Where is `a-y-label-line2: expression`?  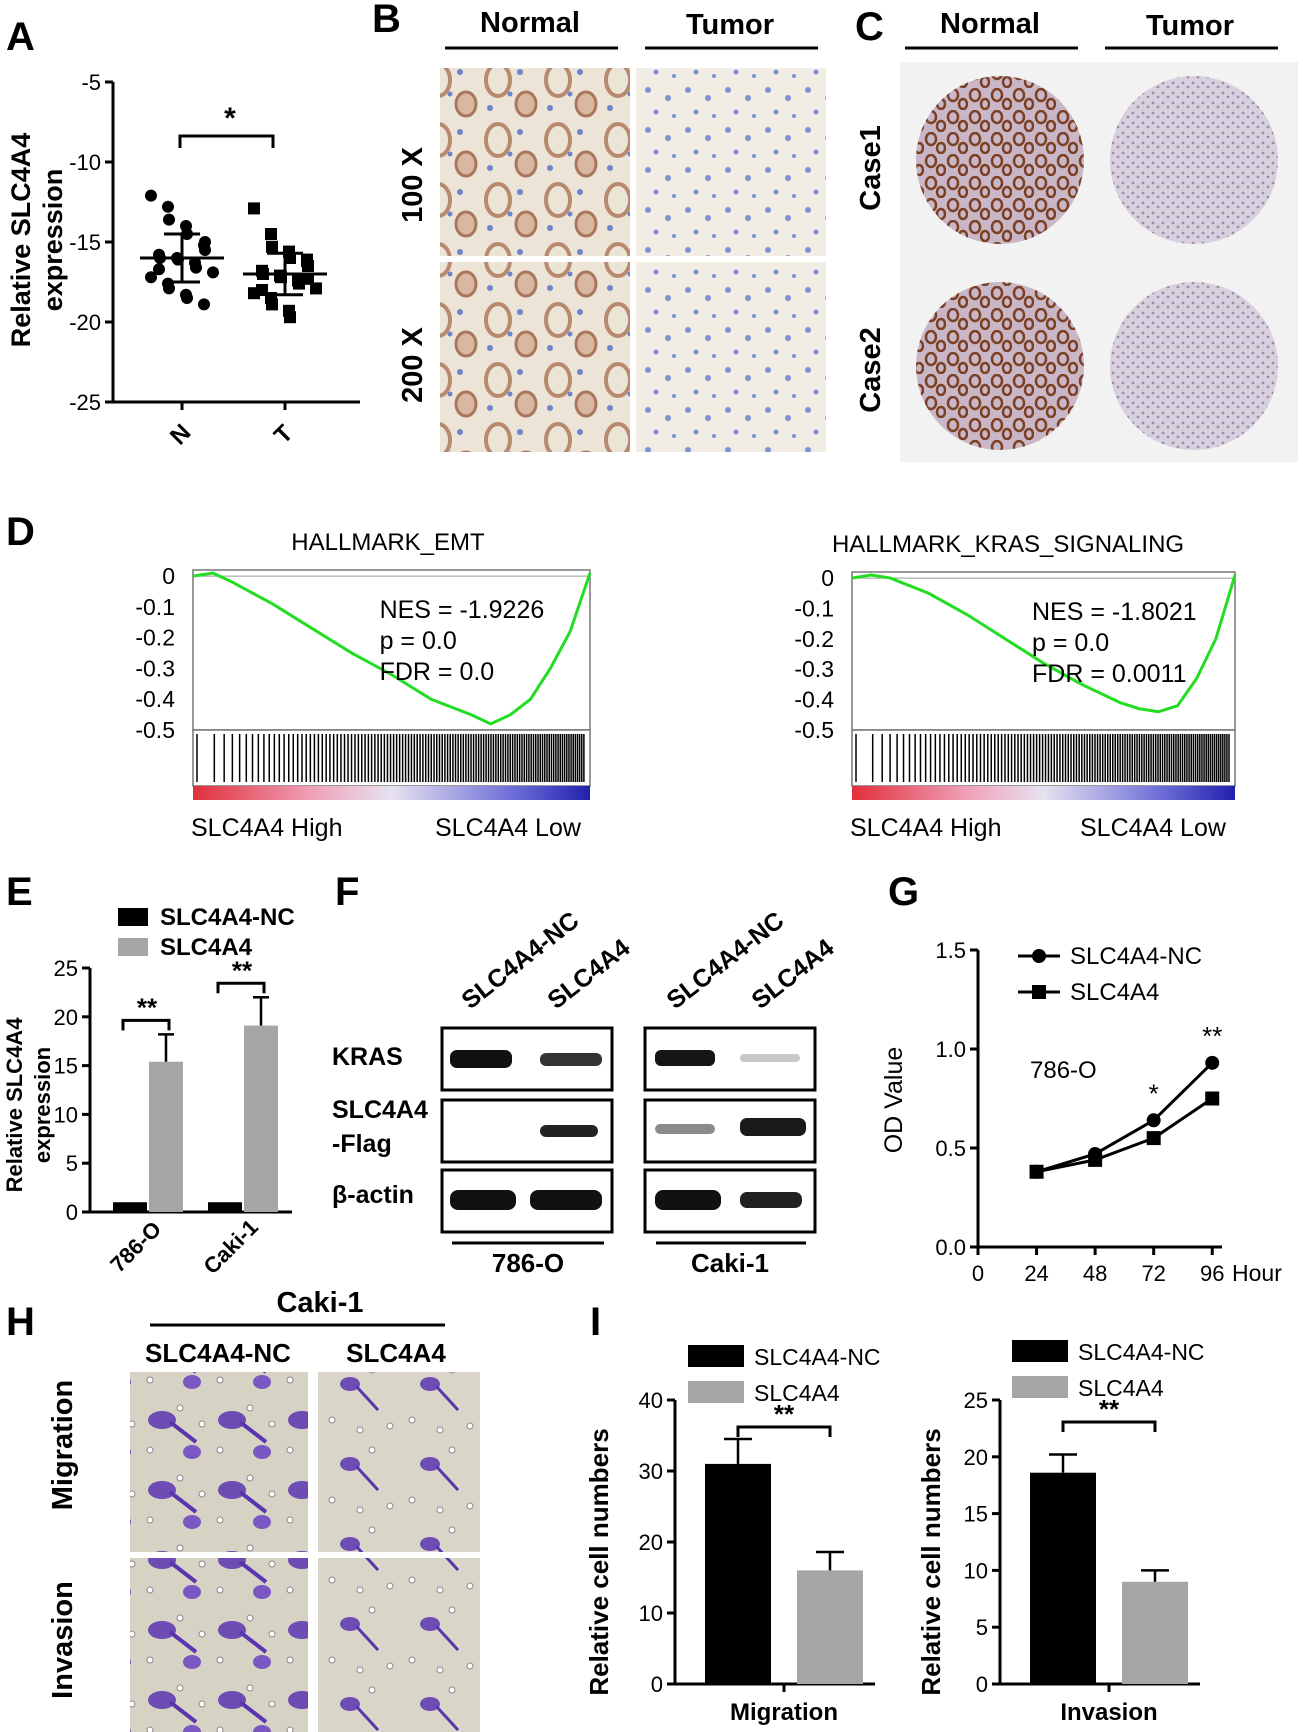 a-y-label-line2: expression is located at coordinates (53, 240).